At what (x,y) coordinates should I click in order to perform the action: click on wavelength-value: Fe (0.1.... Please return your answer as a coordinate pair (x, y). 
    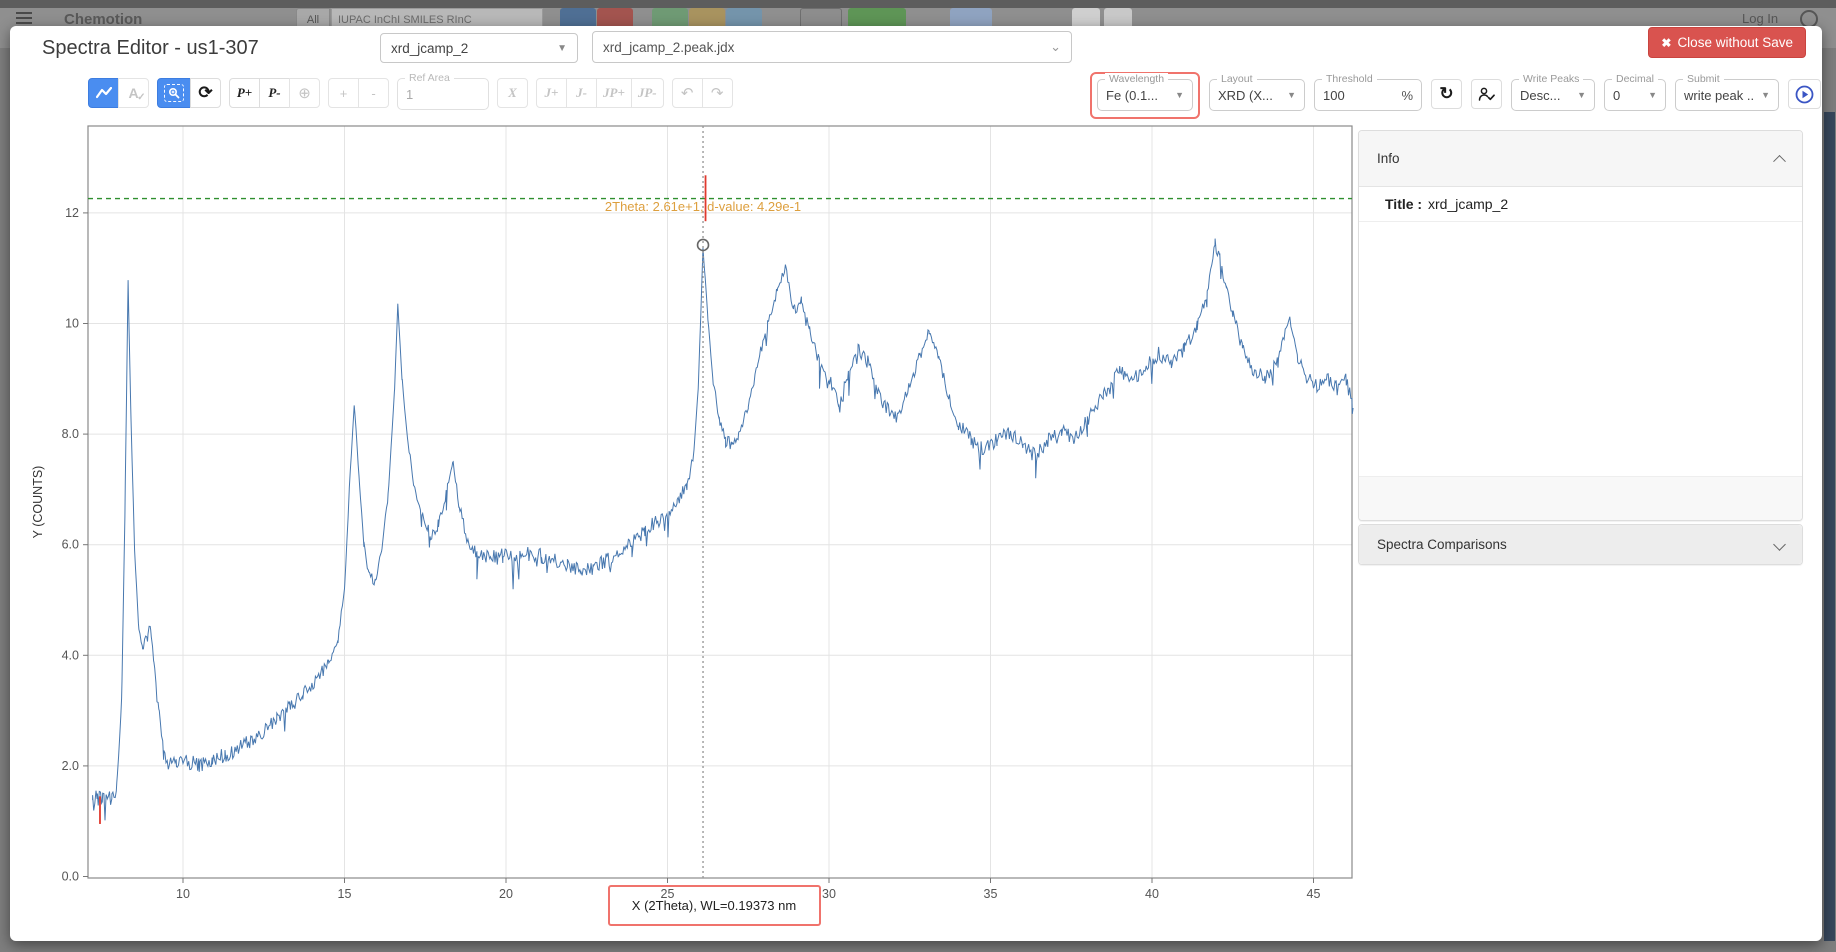
    Looking at the image, I should click on (1132, 95).